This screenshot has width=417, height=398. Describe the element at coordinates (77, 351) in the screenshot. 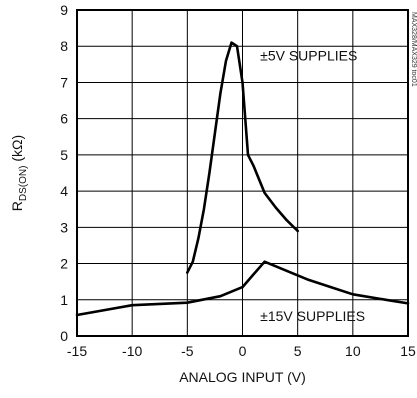

I see `x-tick-label: -15` at that location.